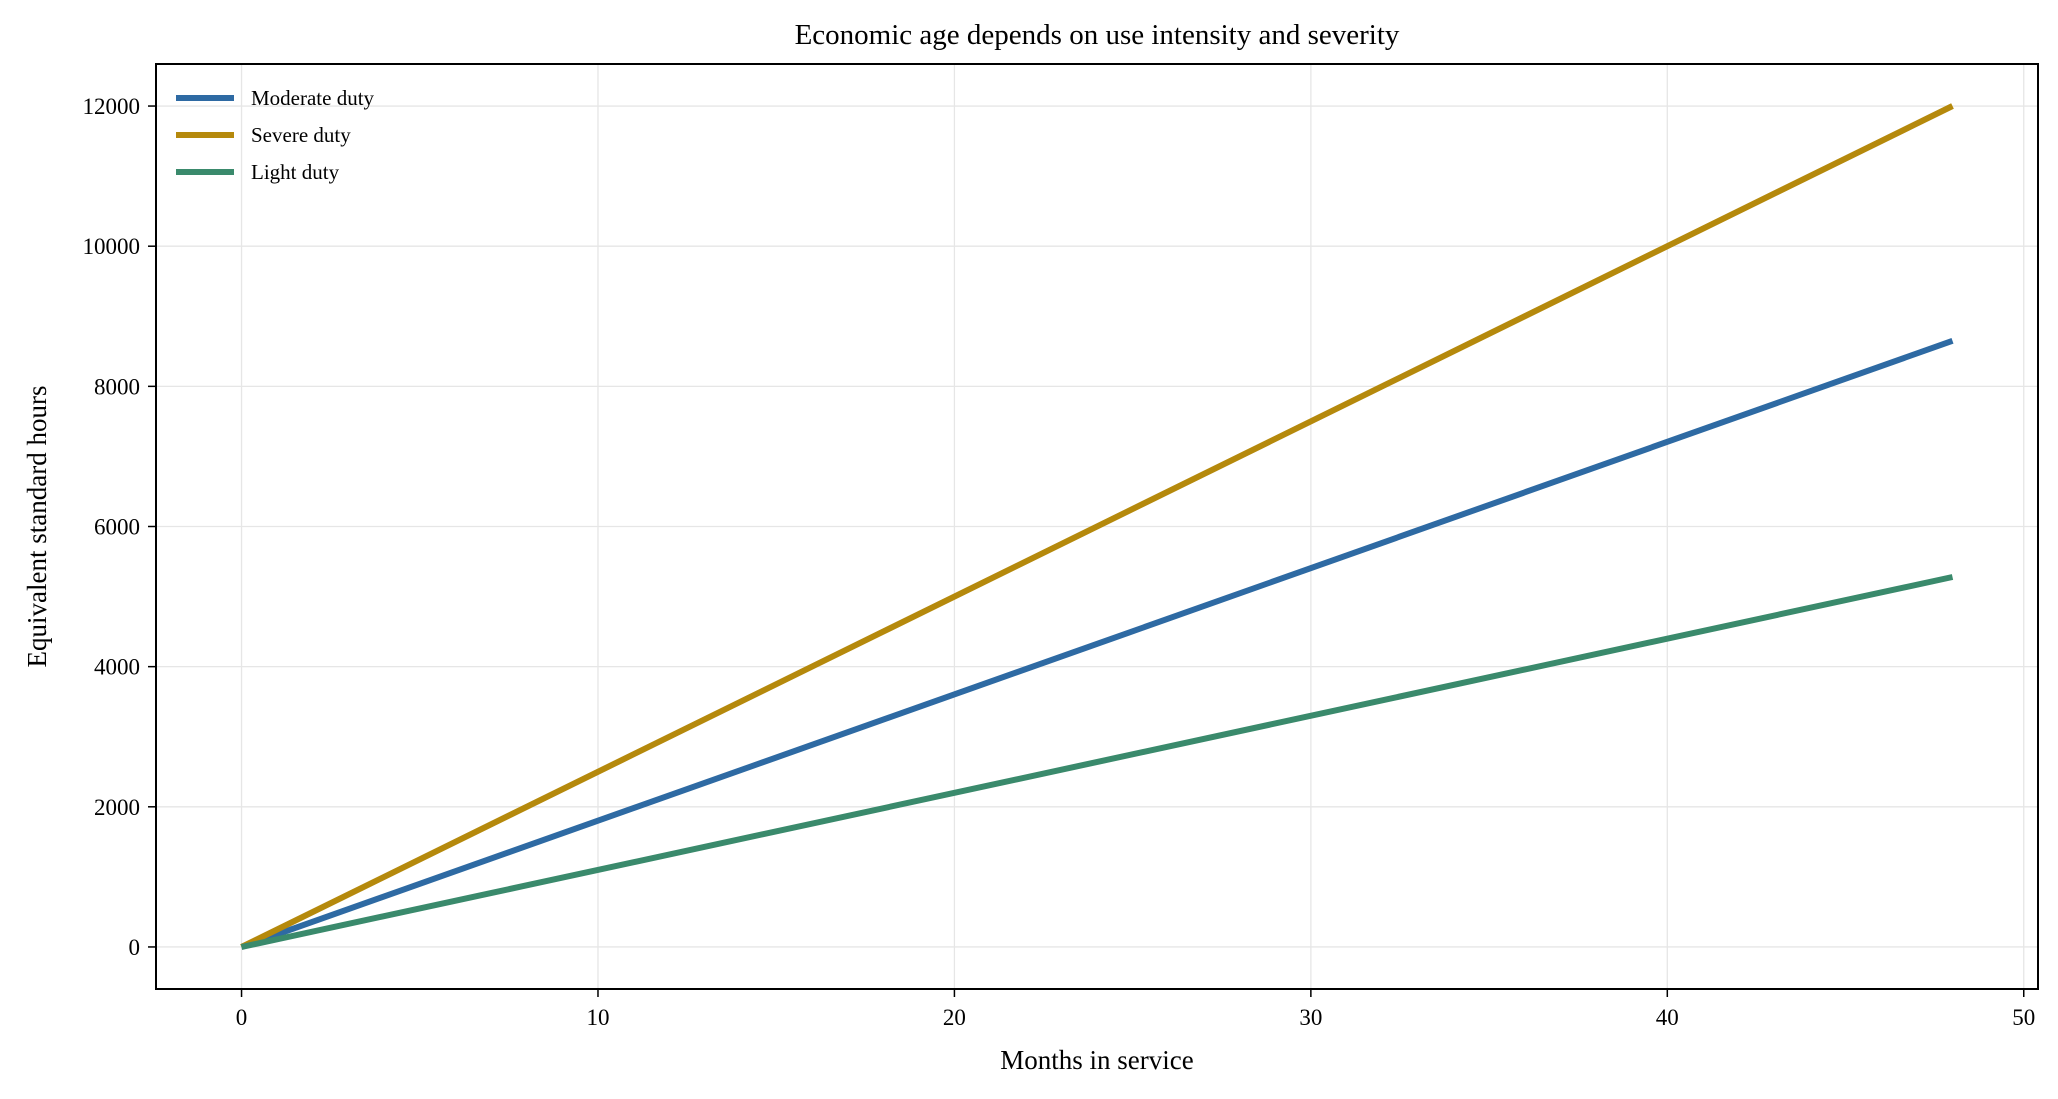 The width and height of the screenshot is (2058, 1099). What do you see at coordinates (1667, 1017) in the screenshot?
I see `x-tick-label: 40` at bounding box center [1667, 1017].